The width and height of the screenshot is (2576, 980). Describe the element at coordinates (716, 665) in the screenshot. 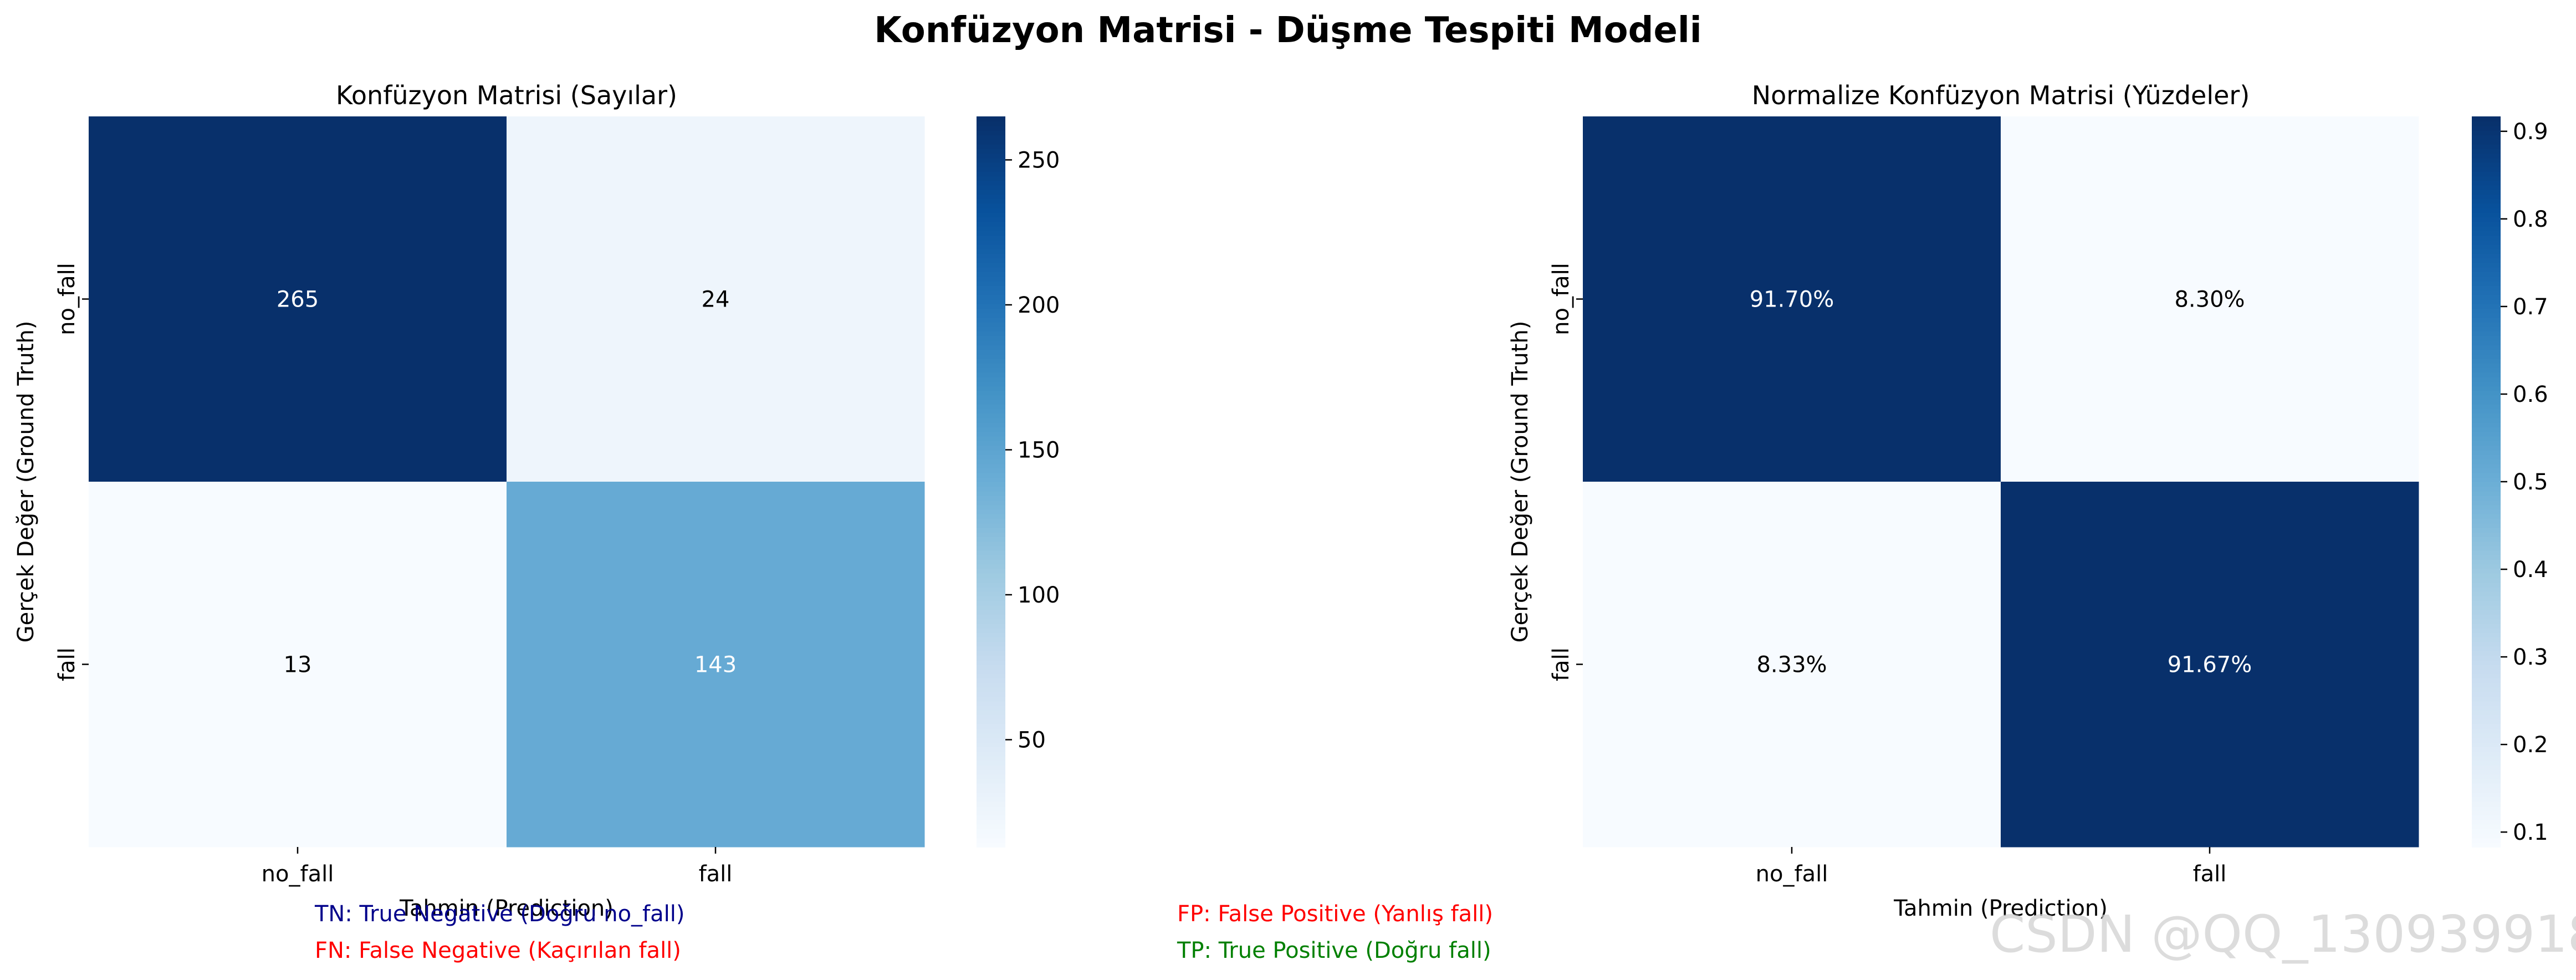

I see `cell-label: 143` at that location.